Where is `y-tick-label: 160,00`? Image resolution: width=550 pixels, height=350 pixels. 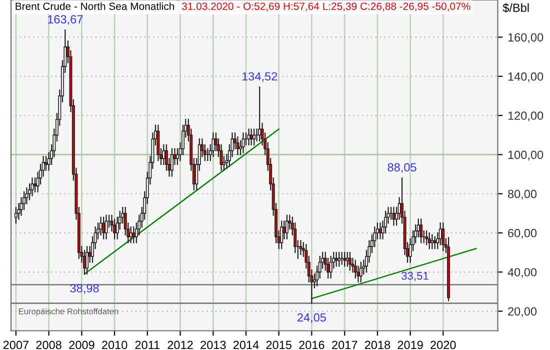
y-tick-label: 160,00 is located at coordinates (526, 38).